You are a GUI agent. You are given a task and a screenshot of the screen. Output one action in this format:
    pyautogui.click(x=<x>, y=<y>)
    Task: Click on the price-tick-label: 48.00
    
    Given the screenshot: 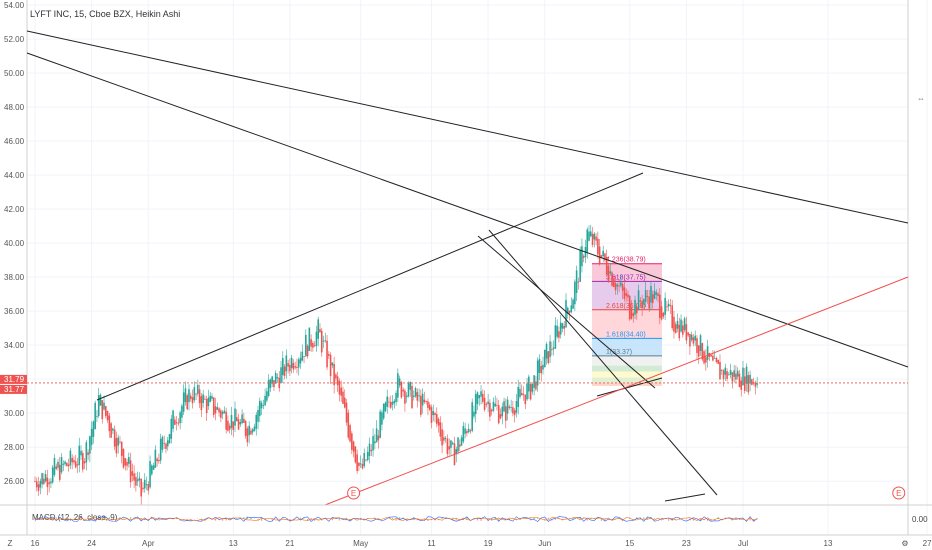 What is the action you would take?
    pyautogui.click(x=14, y=107)
    